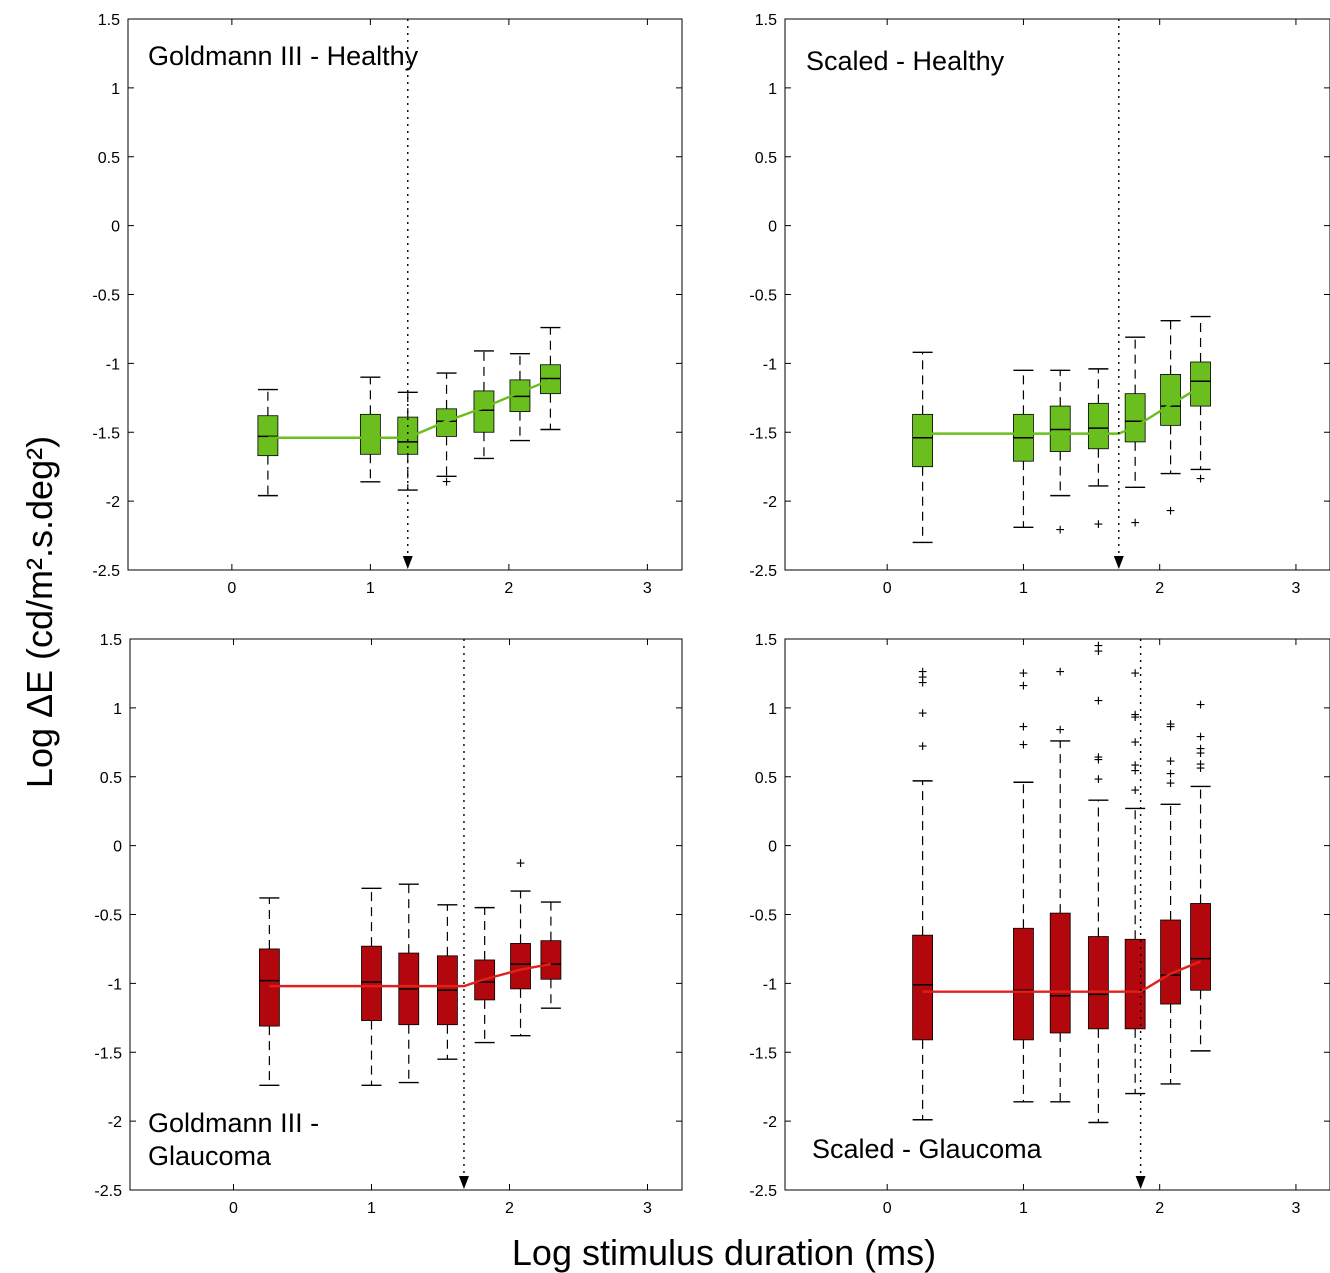 This screenshot has height=1273, width=1330. I want to click on panel-title: Scaled - Healthy, so click(905, 61).